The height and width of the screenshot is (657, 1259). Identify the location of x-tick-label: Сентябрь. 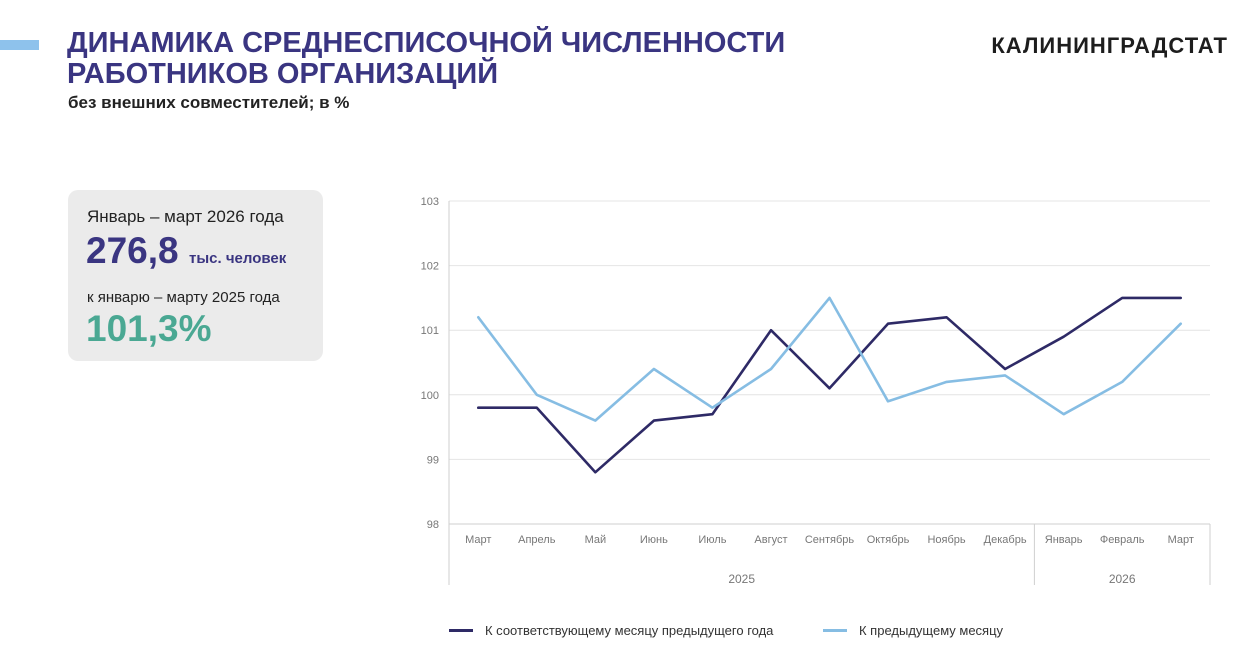
(830, 540).